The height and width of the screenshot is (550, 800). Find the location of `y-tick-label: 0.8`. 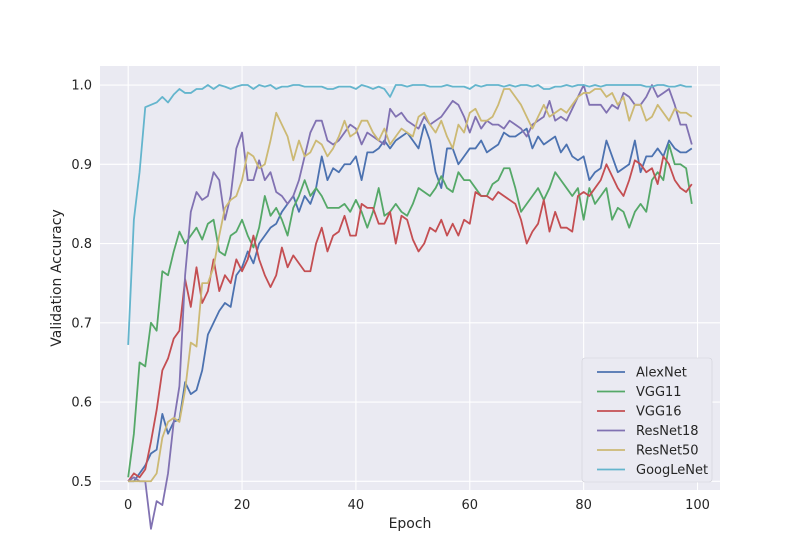

y-tick-label: 0.8 is located at coordinates (81, 244).